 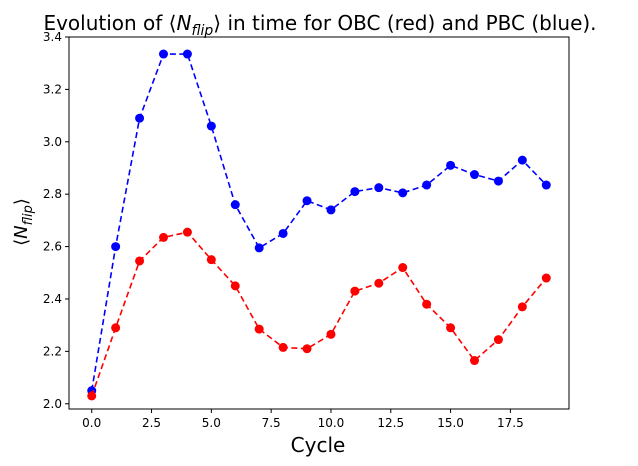 What do you see at coordinates (52, 89) in the screenshot?
I see `y-tick-label: 3.2` at bounding box center [52, 89].